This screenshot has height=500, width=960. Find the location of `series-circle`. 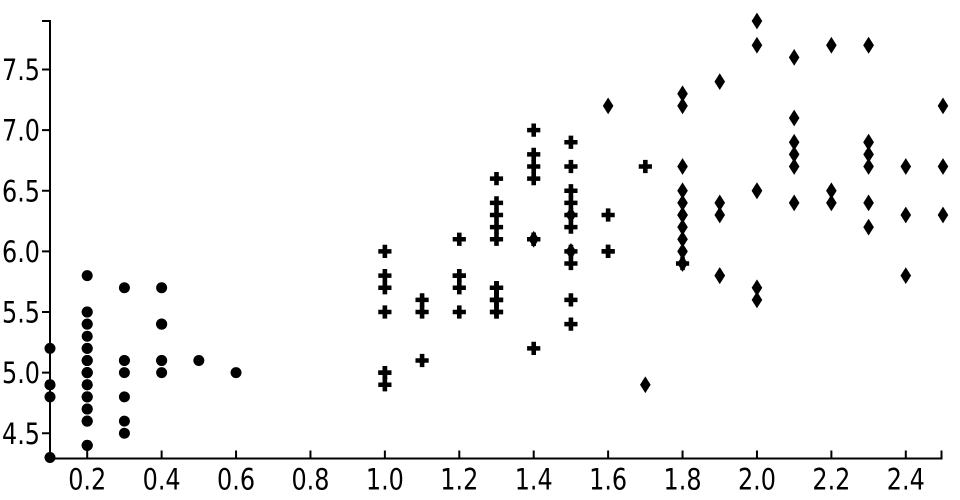

series-circle is located at coordinates (143, 366).